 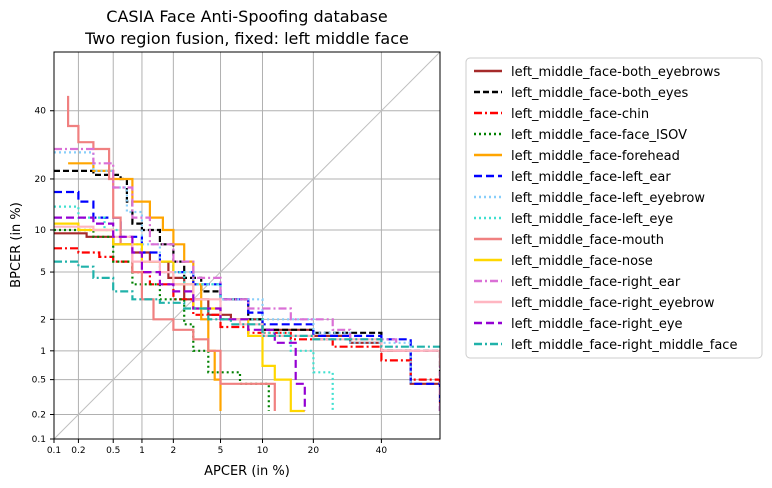 I want to click on legend-label: left_middle_face-mouth, so click(x=587, y=240).